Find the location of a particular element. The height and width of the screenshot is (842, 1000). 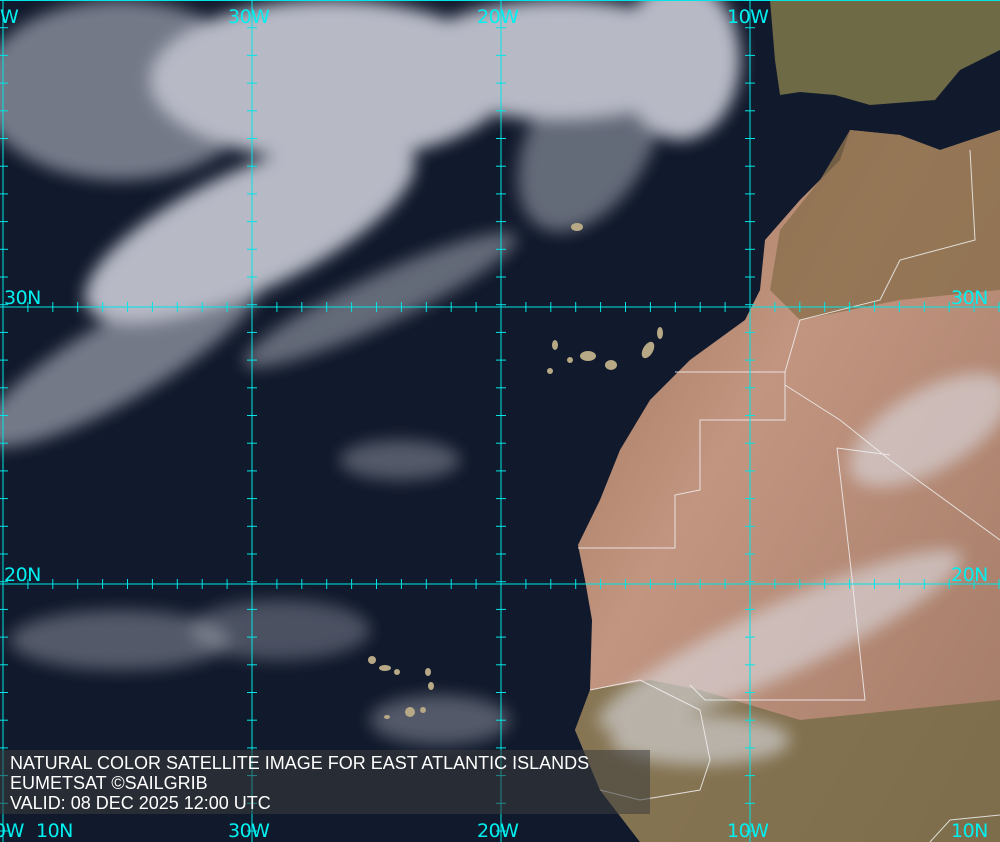

left-lat-label: 30N is located at coordinates (22, 298).